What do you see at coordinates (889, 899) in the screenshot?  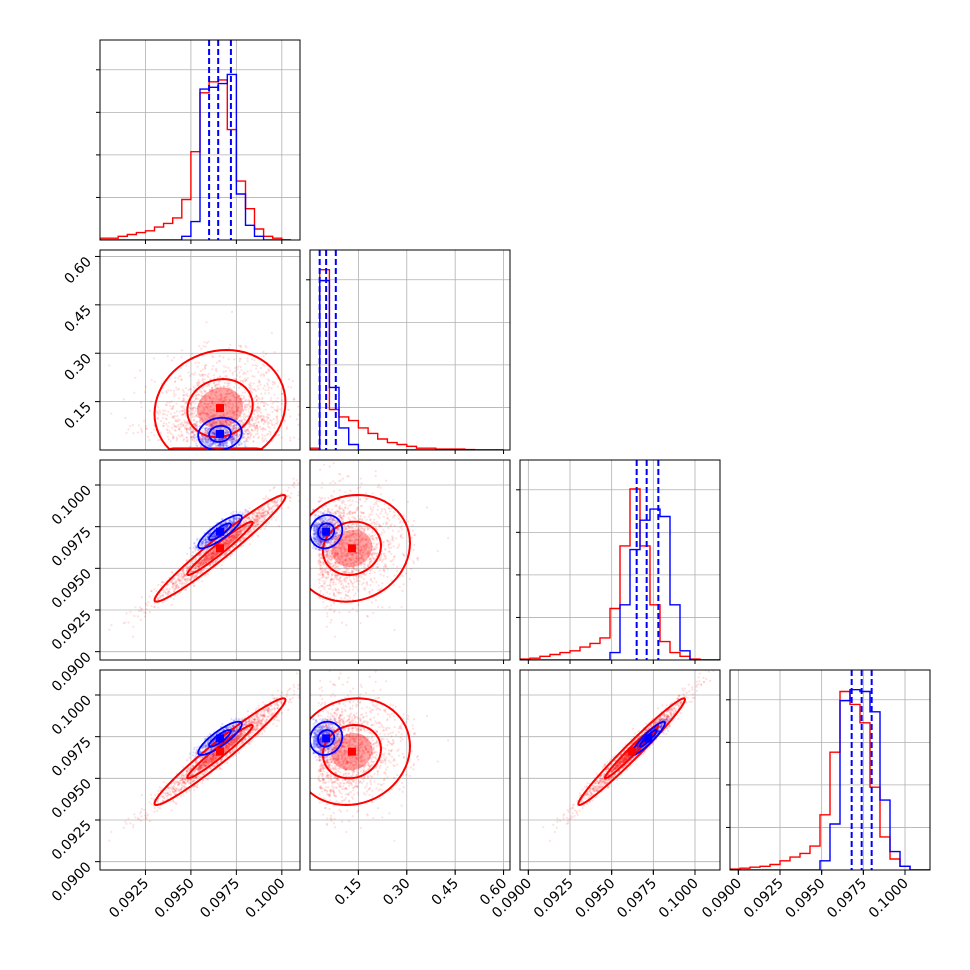 I see `xtick-label-3-4: 0.1000` at bounding box center [889, 899].